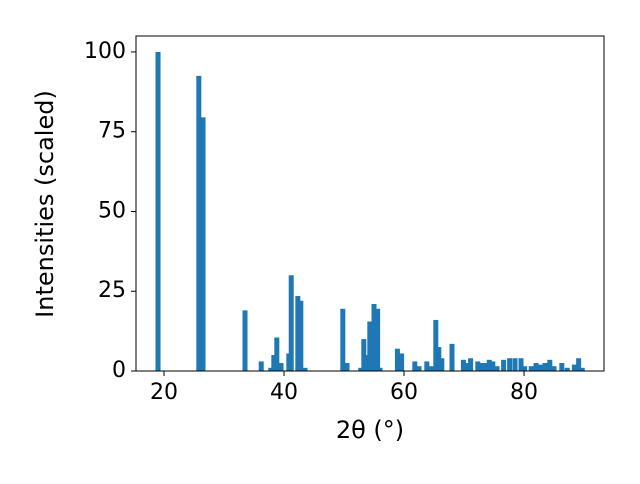 The image size is (640, 484). What do you see at coordinates (105, 51) in the screenshot?
I see `y-tick-label: 100` at bounding box center [105, 51].